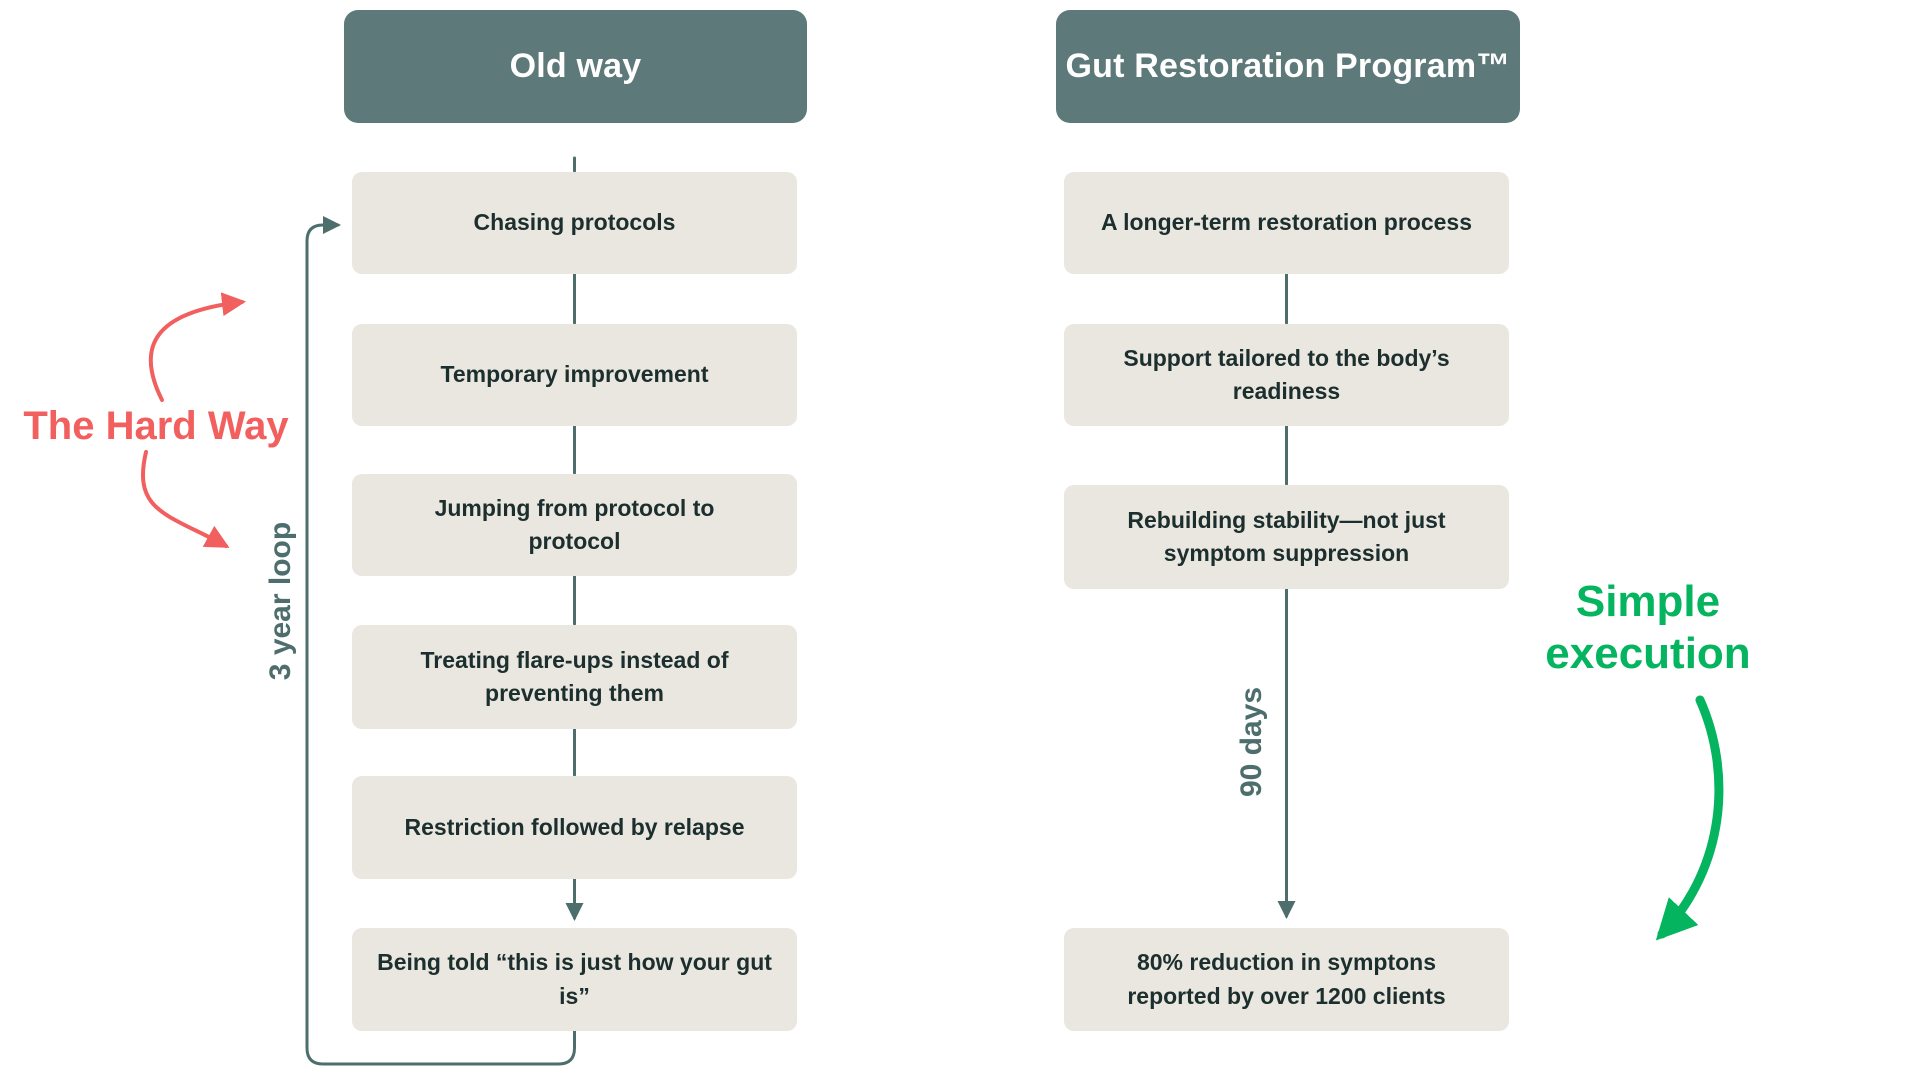  I want to click on old-way-step-3-label: Jumping from protocol to protocol, so click(574, 524).